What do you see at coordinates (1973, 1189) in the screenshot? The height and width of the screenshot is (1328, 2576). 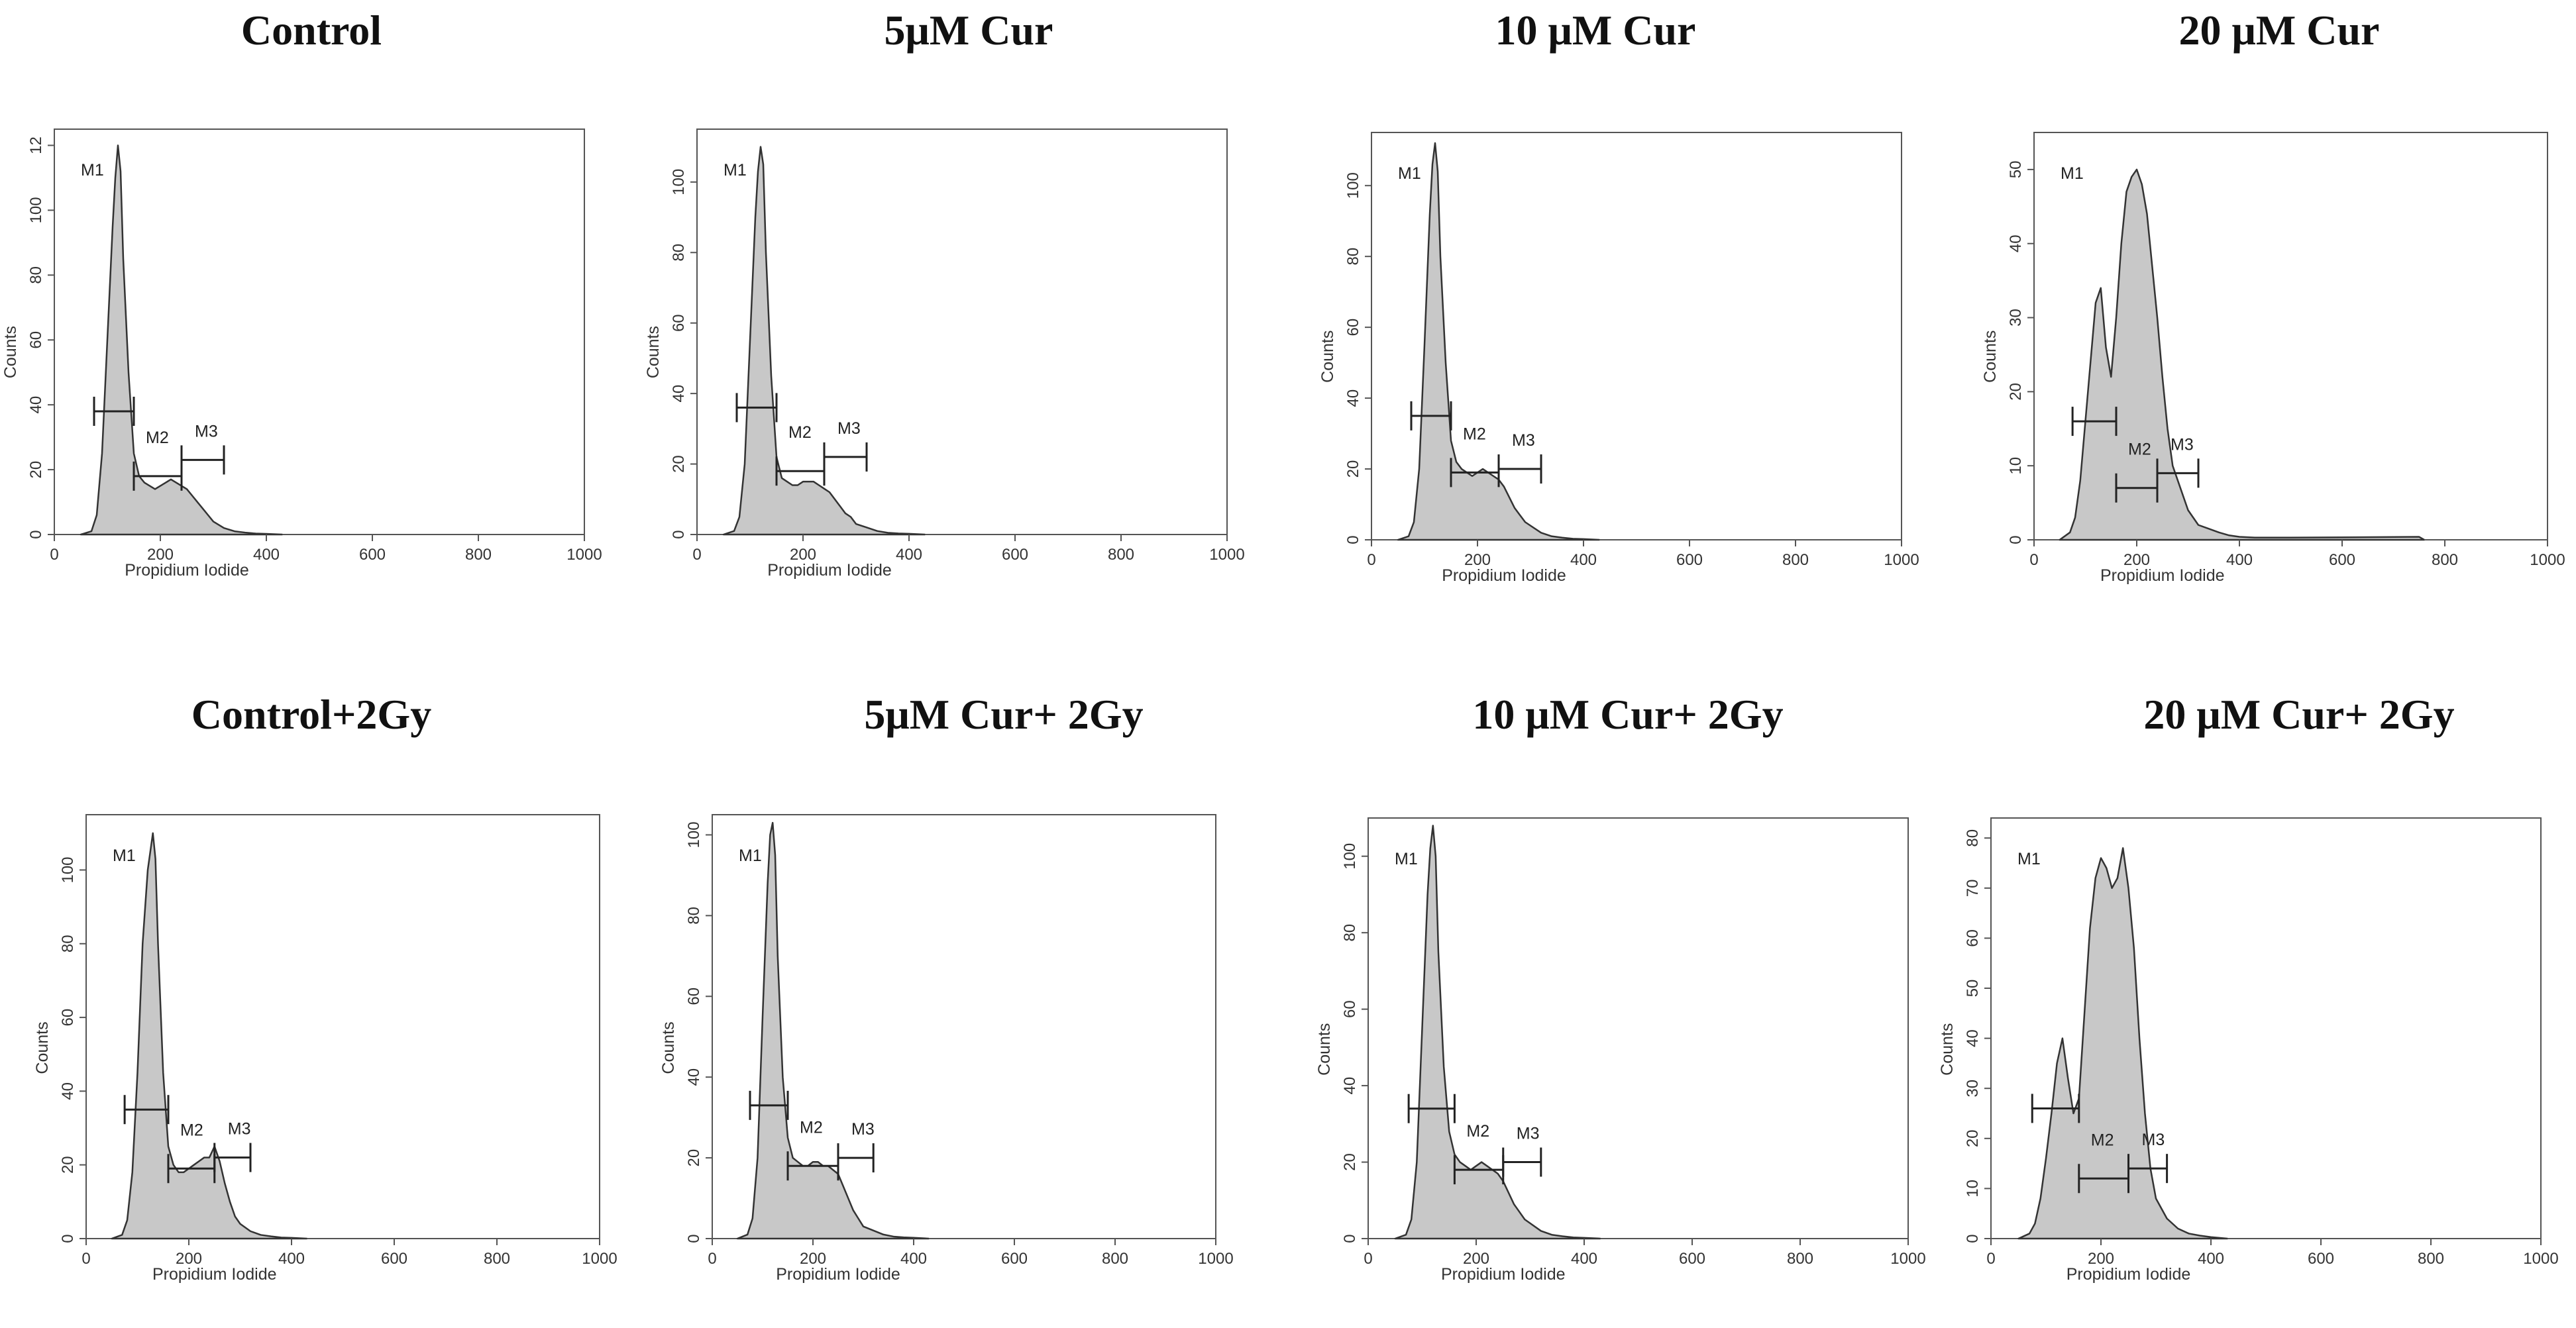 I see `y-tick-label: 10` at bounding box center [1973, 1189].